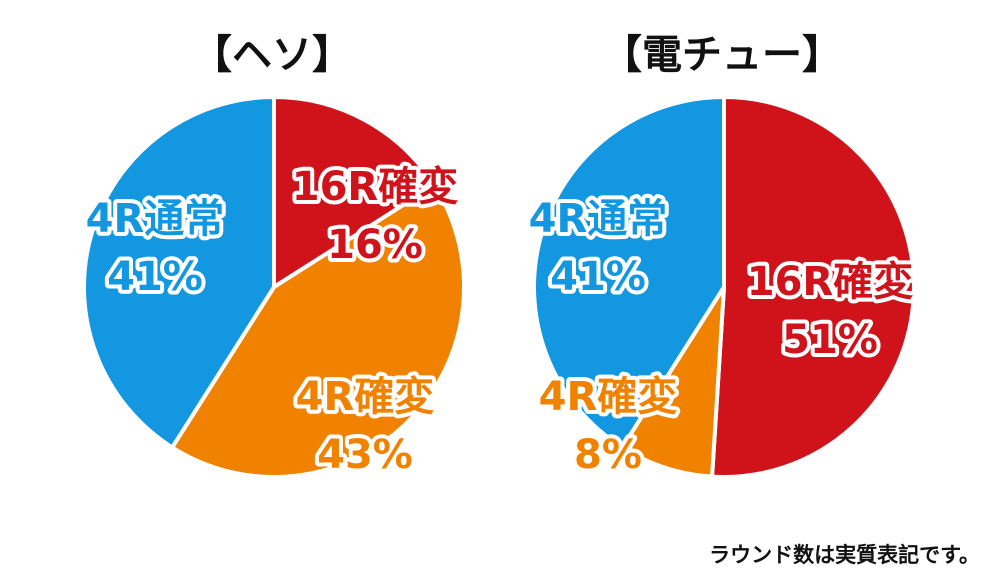  I want to click on pie-heso-label-4r-tsujo: 4R通常, so click(155, 219).